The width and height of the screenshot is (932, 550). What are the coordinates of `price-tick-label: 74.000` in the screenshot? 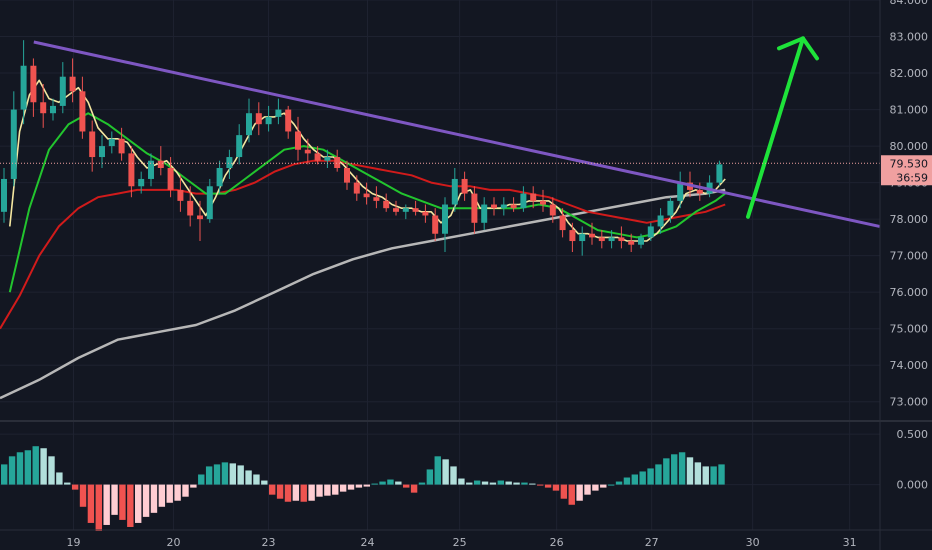 It's located at (909, 365).